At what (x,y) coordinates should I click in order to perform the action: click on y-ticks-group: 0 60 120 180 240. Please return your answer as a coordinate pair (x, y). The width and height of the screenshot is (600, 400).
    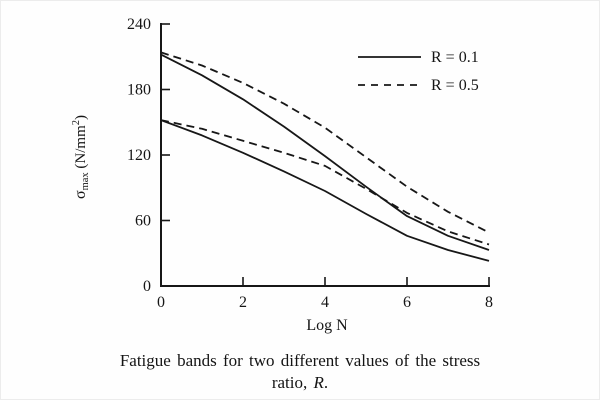
    Looking at the image, I should click on (148, 155).